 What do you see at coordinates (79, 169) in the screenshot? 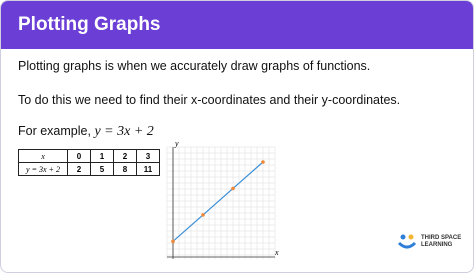
I see `table-cell: 2` at bounding box center [79, 169].